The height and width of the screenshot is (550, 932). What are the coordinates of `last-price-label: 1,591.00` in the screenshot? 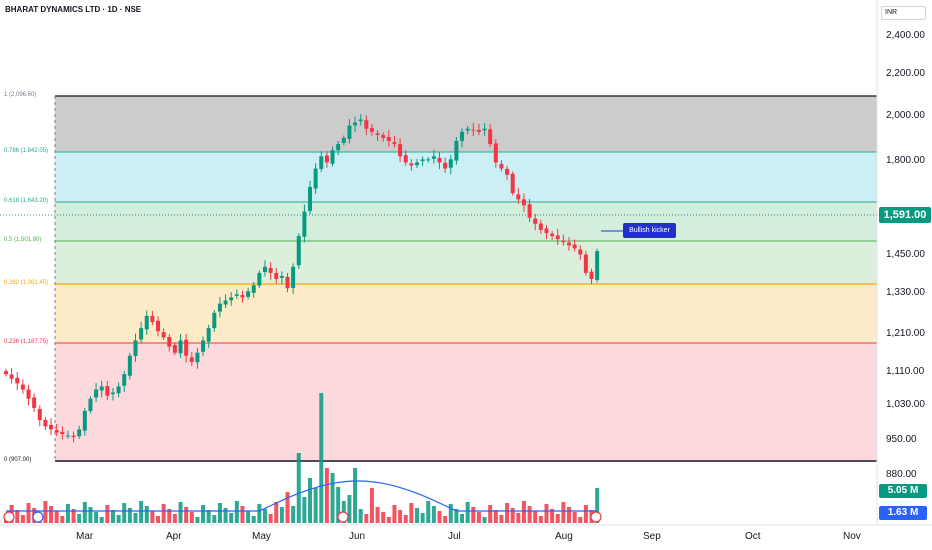 It's located at (905, 215).